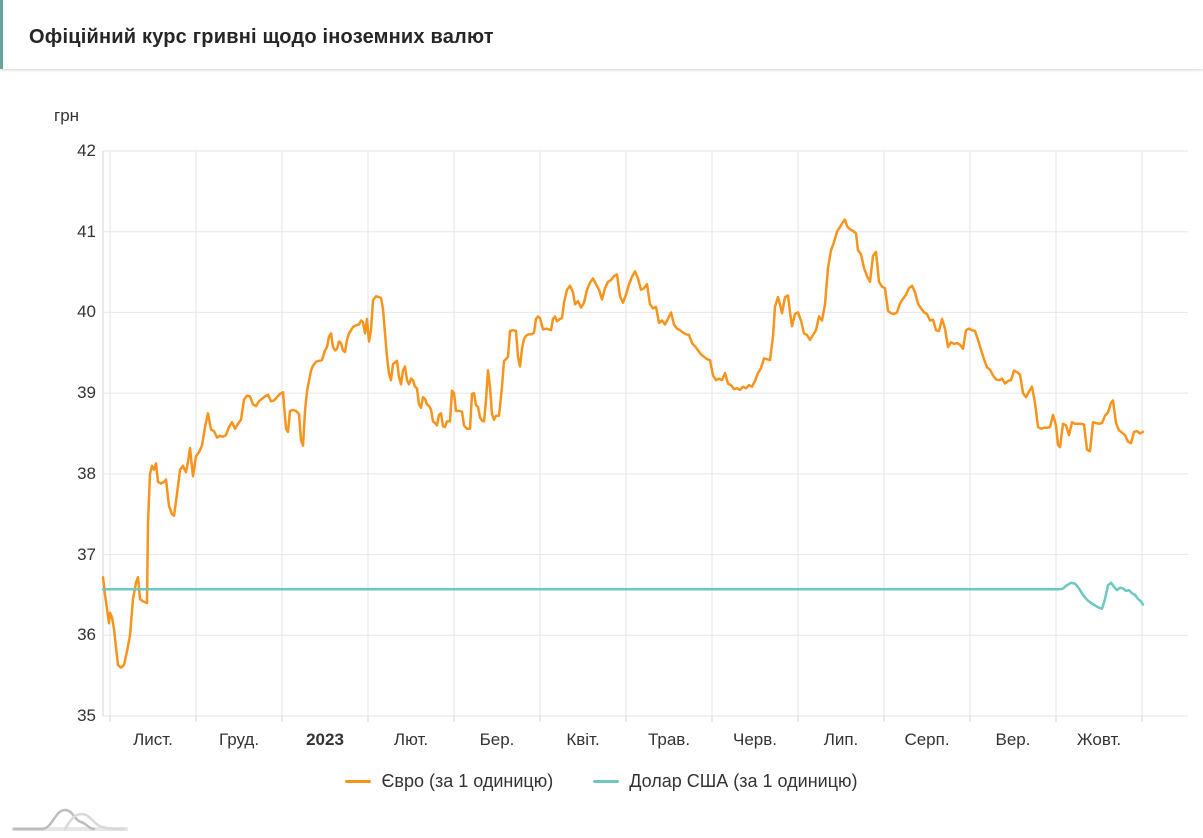  I want to click on y-tick-label: 36, so click(86, 635).